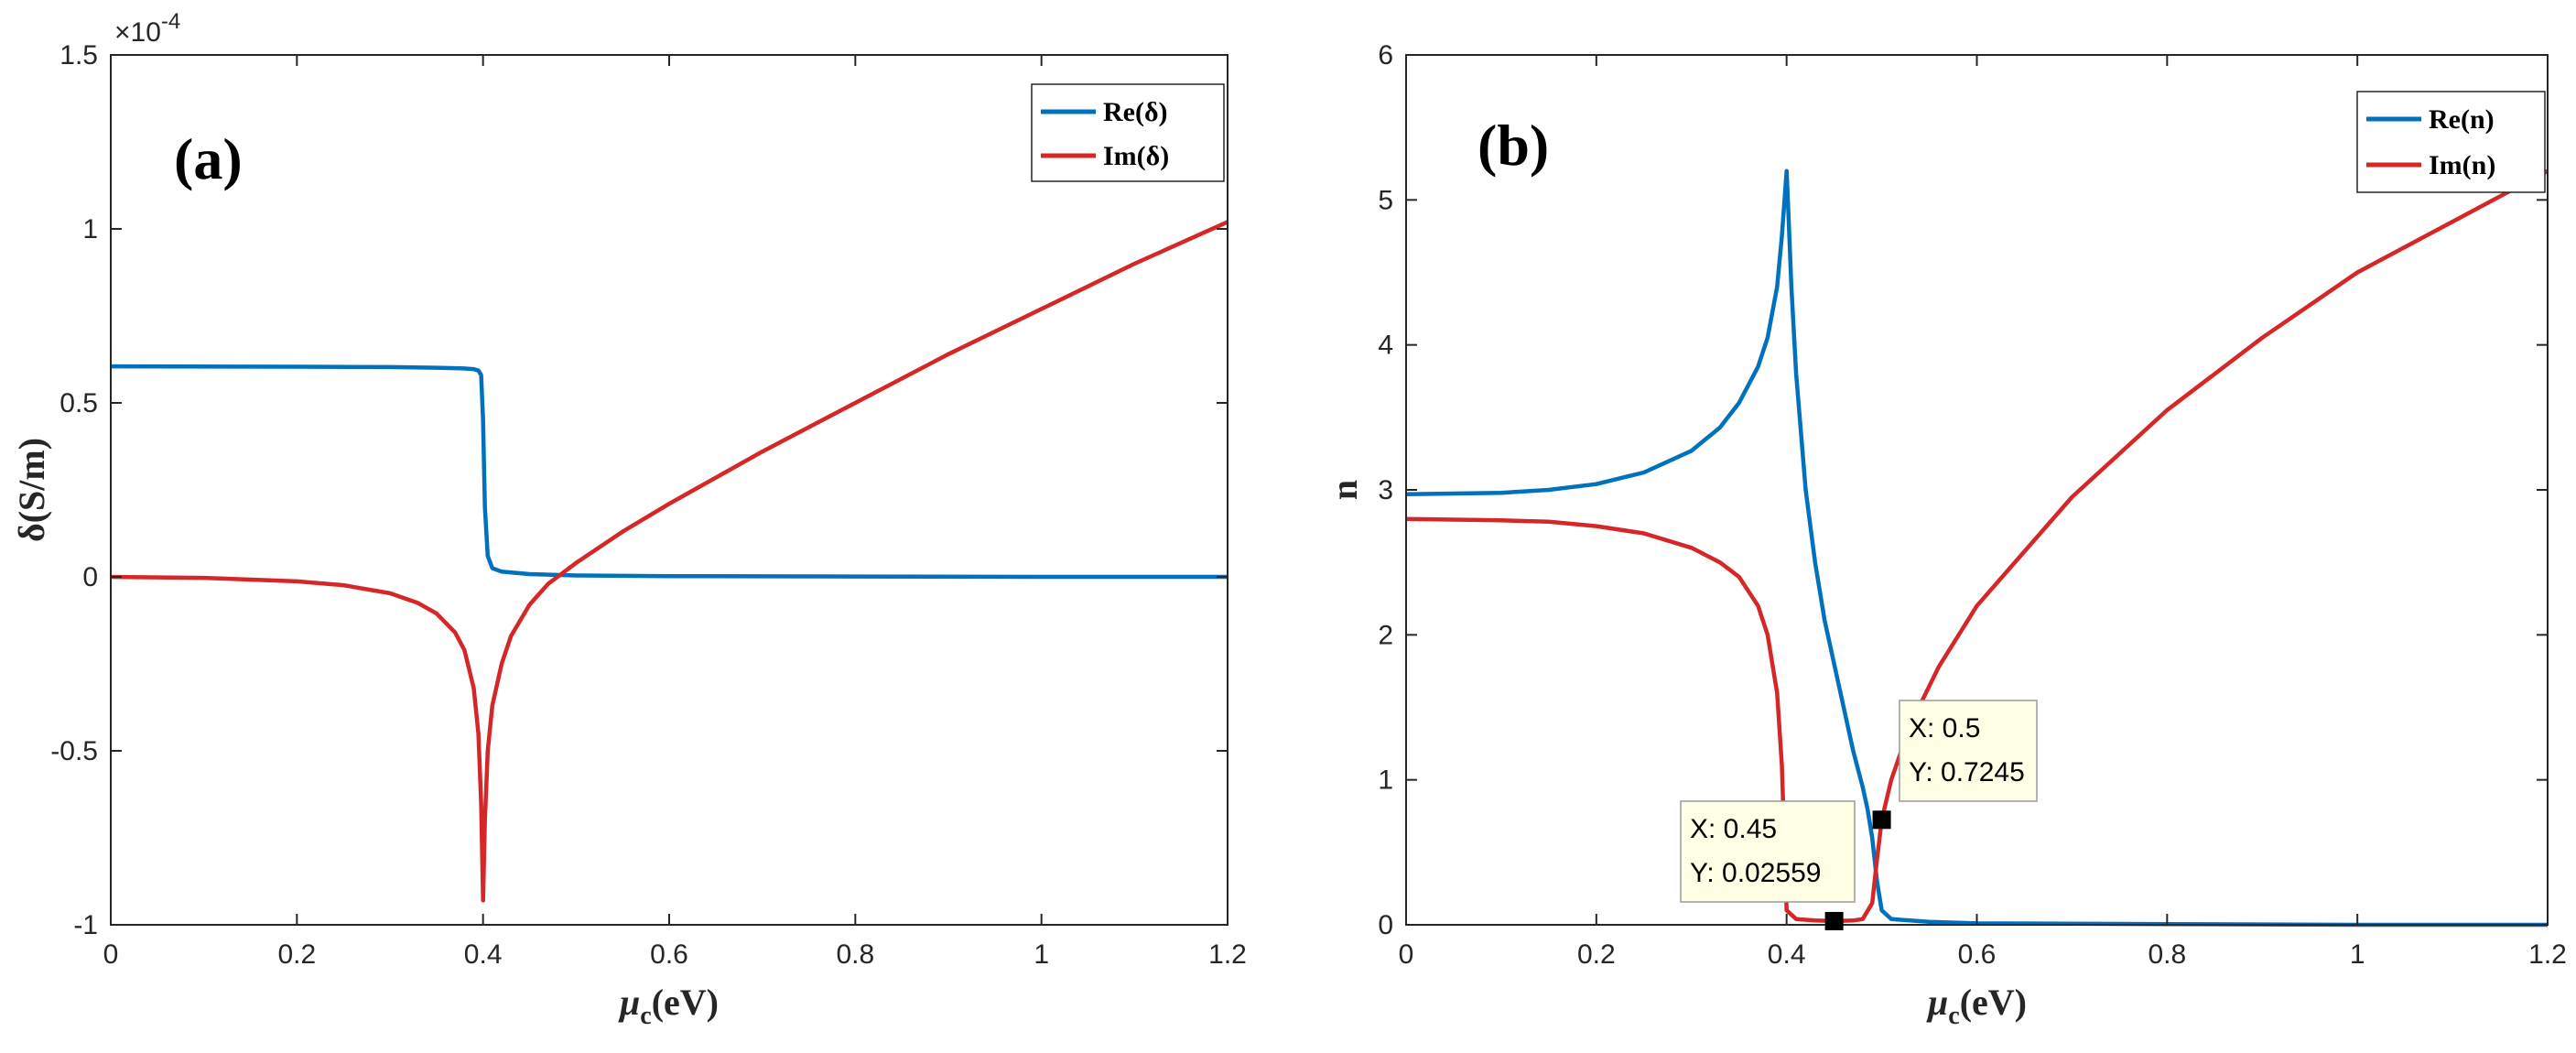 Image resolution: width=2576 pixels, height=1053 pixels. I want to click on y-tick-label-a: 0.5, so click(79, 403).